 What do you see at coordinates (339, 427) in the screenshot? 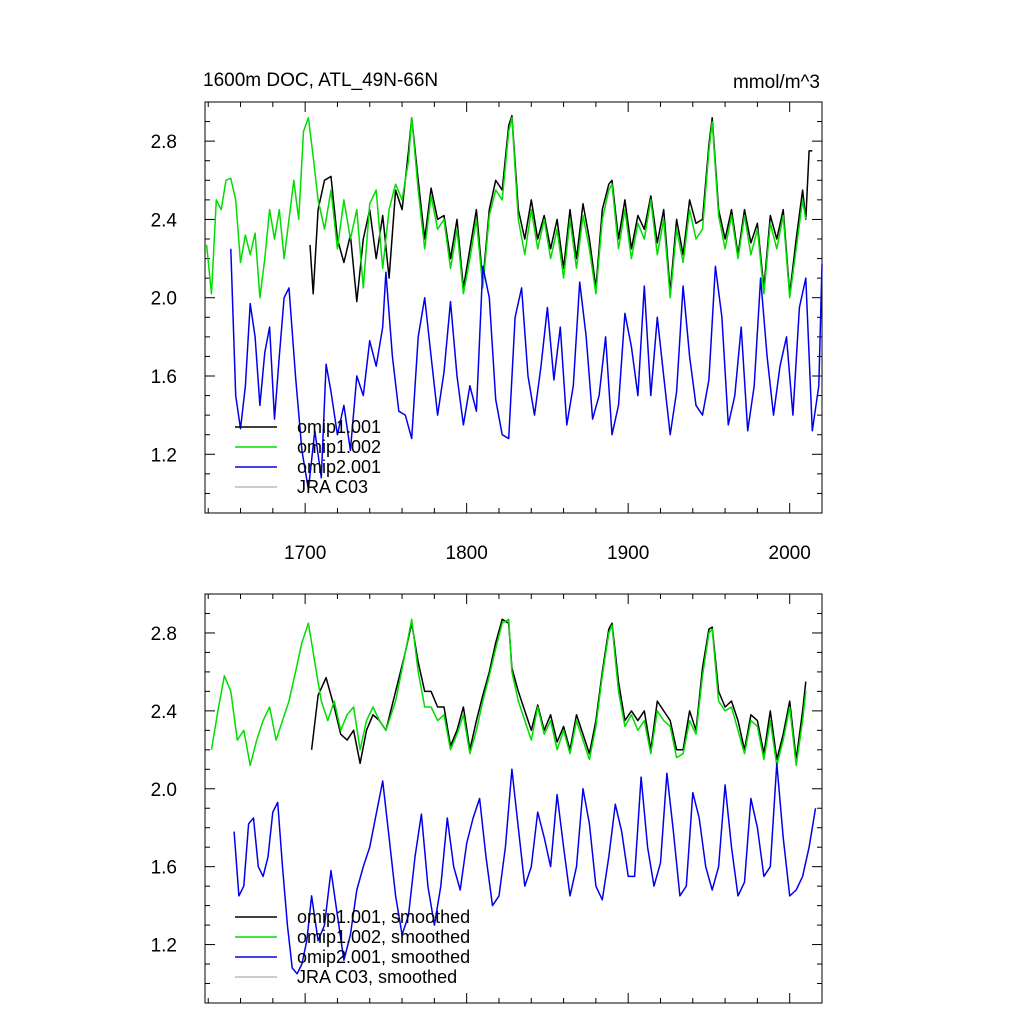
I see `top-legend-label: omip1.001` at bounding box center [339, 427].